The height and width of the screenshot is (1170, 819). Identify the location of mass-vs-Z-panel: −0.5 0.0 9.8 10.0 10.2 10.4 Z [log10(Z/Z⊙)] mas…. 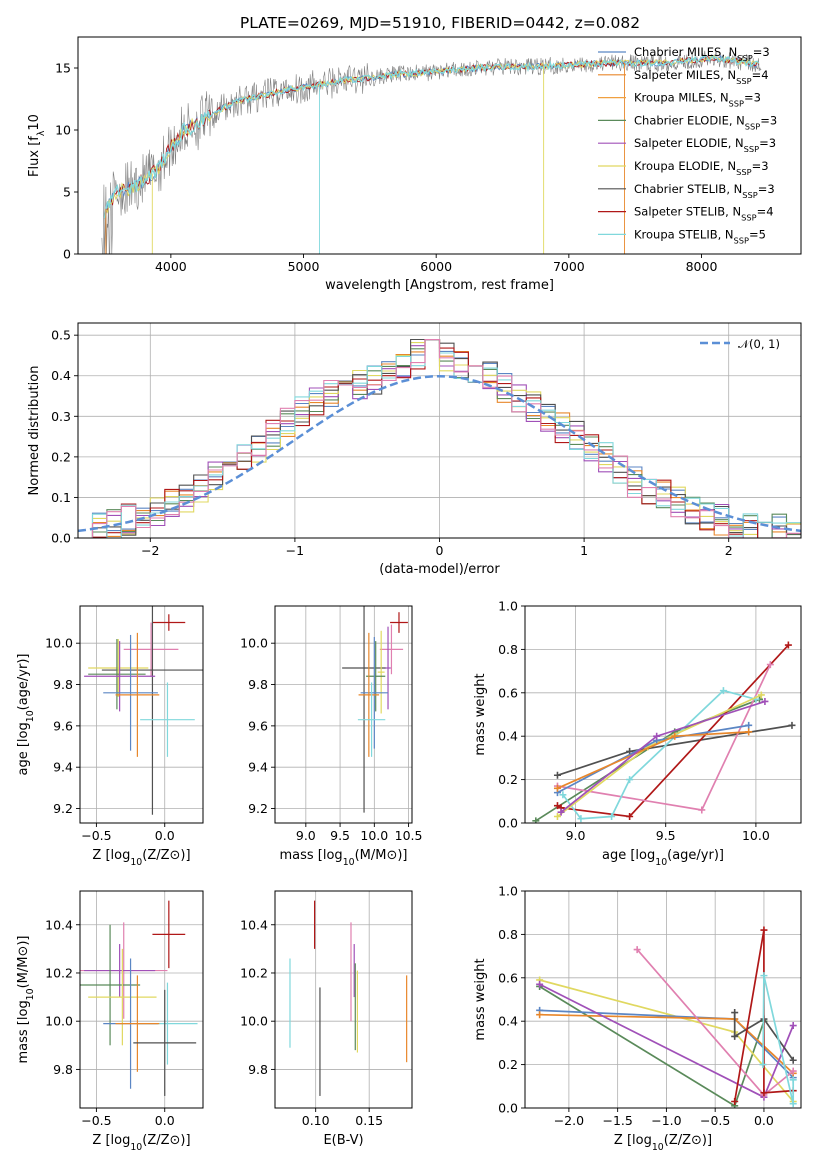
(110, 1021).